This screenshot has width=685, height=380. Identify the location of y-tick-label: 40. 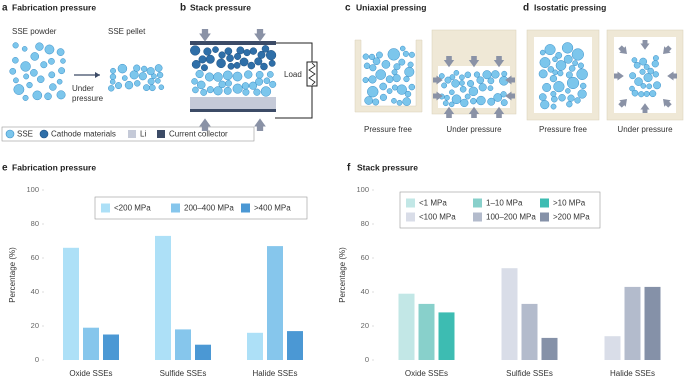
(35, 291).